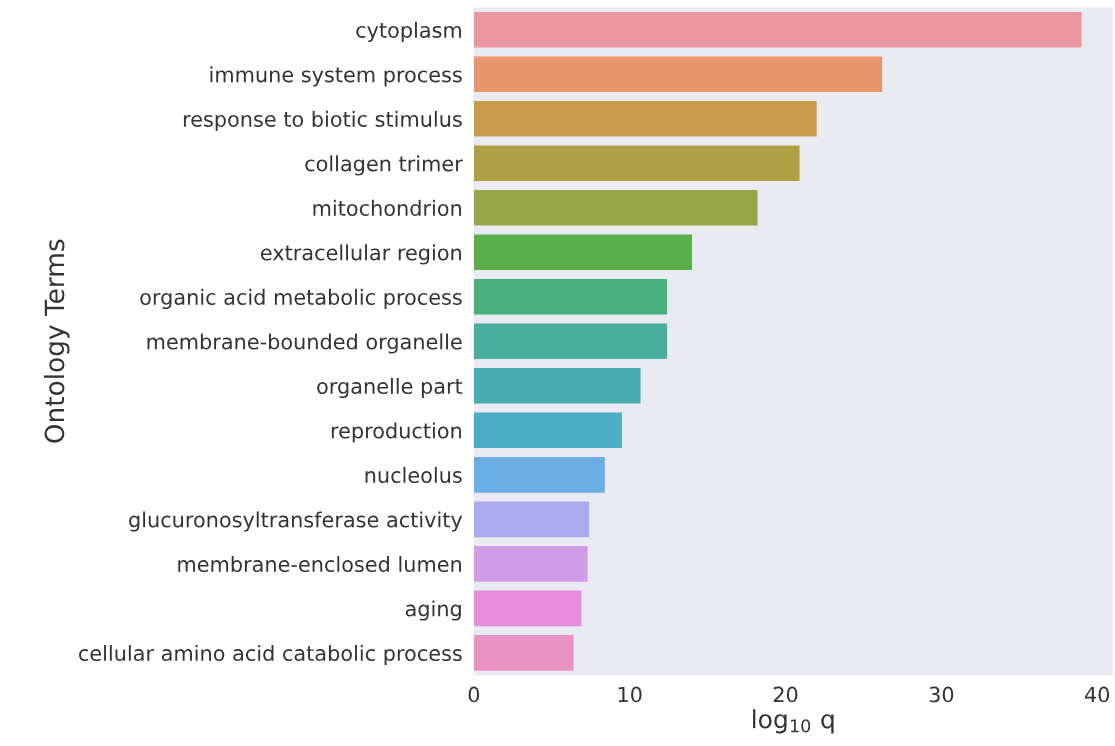 The height and width of the screenshot is (746, 1115). I want to click on y-tick-label: organelle part, so click(390, 388).